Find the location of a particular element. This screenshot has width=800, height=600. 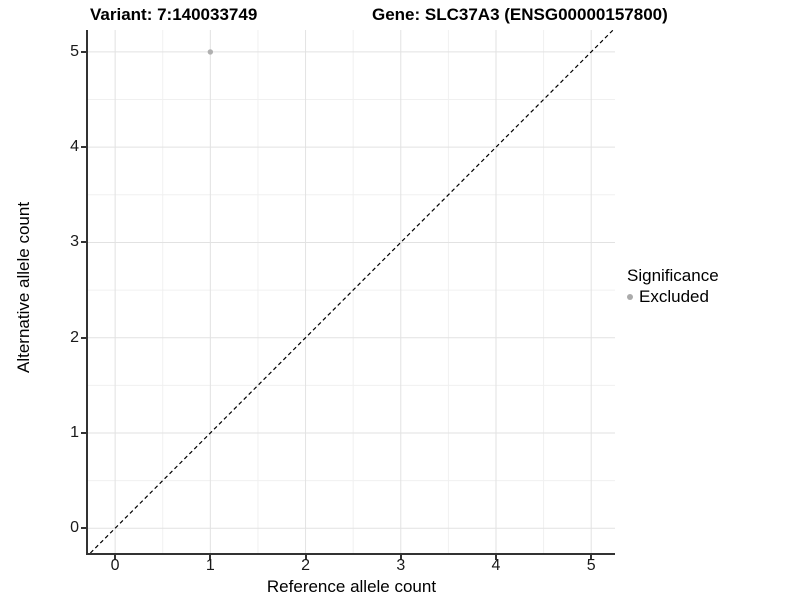

x-tick-label: 5 is located at coordinates (591, 565).